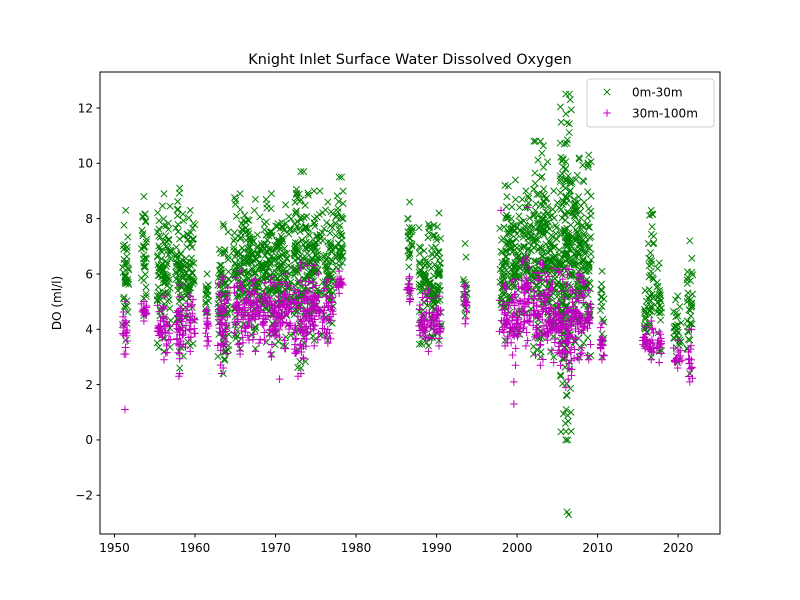 The image size is (800, 600). What do you see at coordinates (678, 548) in the screenshot?
I see `x-tick-label: 2020` at bounding box center [678, 548].